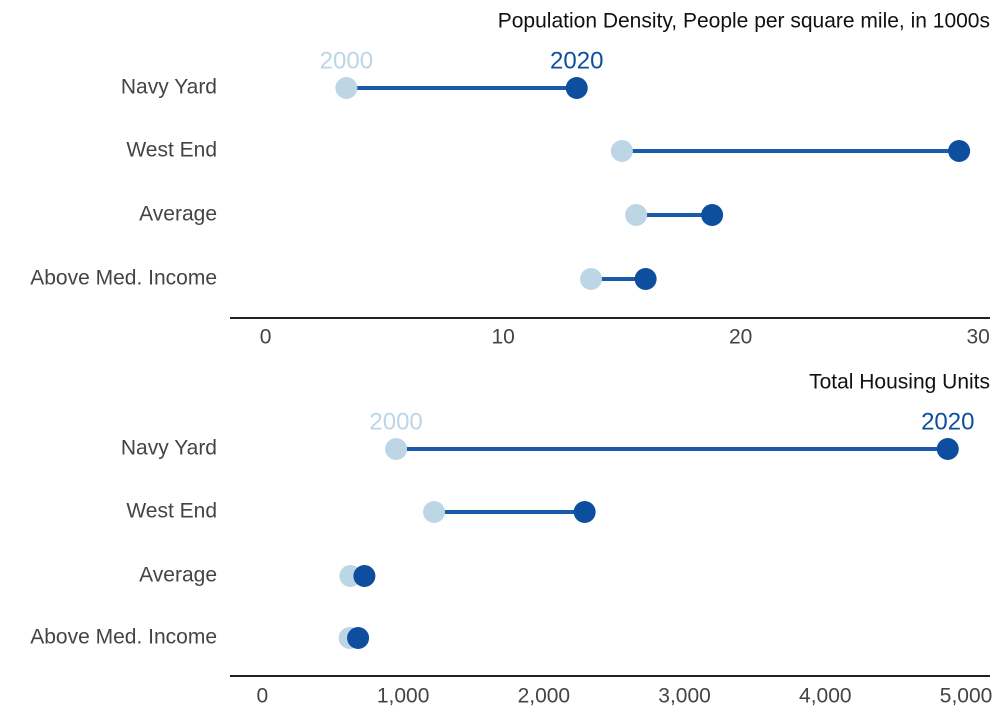 Image resolution: width=1002 pixels, height=709 pixels. What do you see at coordinates (899, 382) in the screenshot?
I see `chart-title: Total Housing Units` at bounding box center [899, 382].